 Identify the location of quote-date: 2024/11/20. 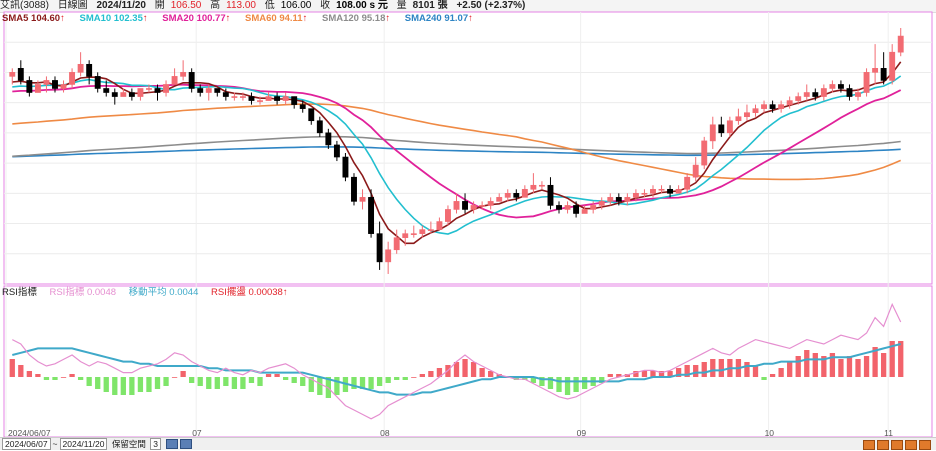
(121, 5).